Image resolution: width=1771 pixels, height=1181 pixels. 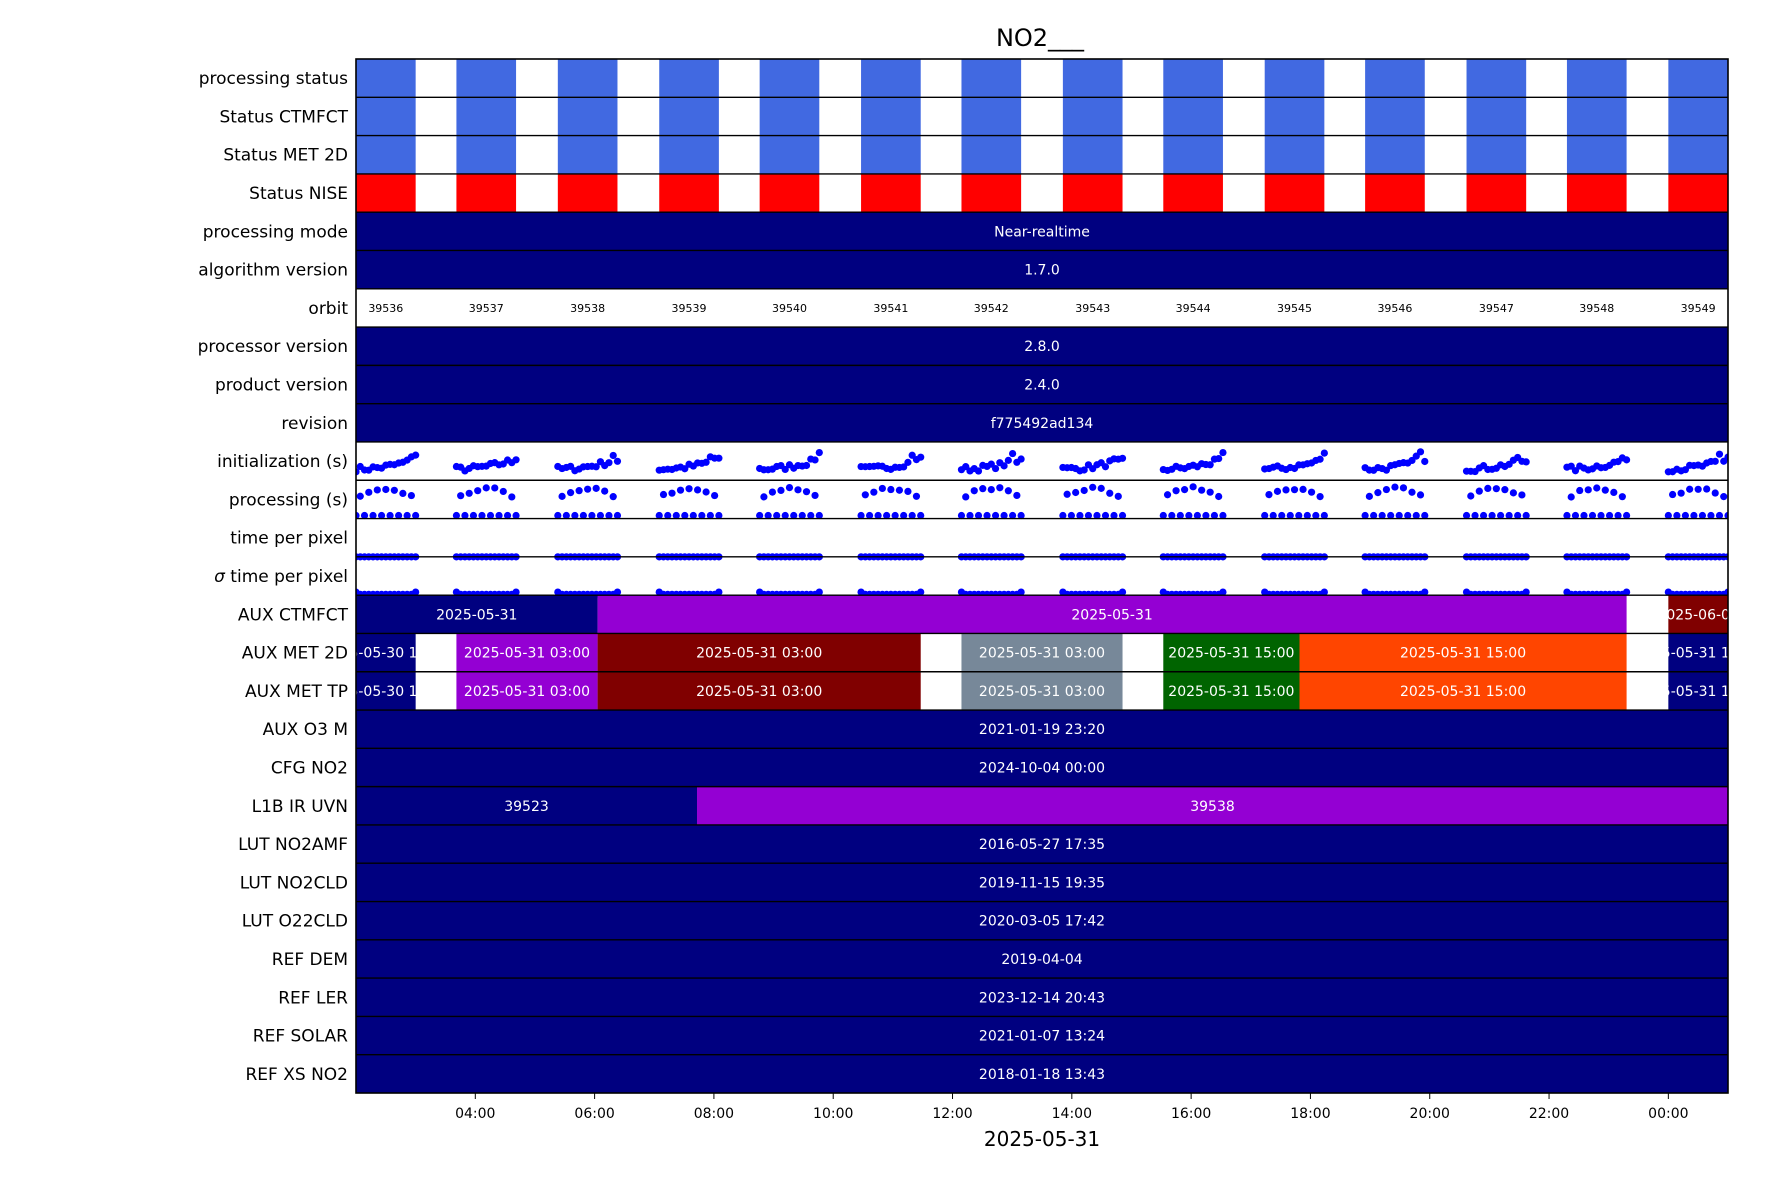 What do you see at coordinates (1042, 386) in the screenshot?
I see `segment-label: 2.4.0` at bounding box center [1042, 386].